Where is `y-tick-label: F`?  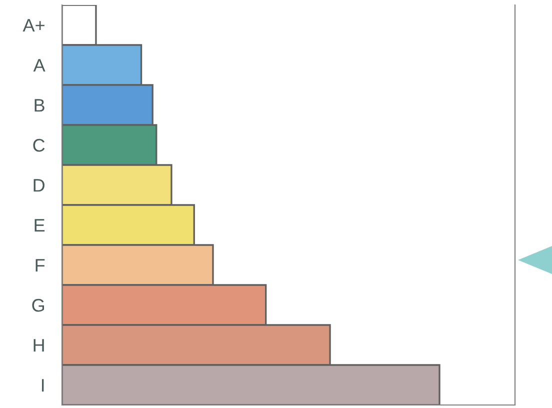 y-tick-label: F is located at coordinates (40, 265).